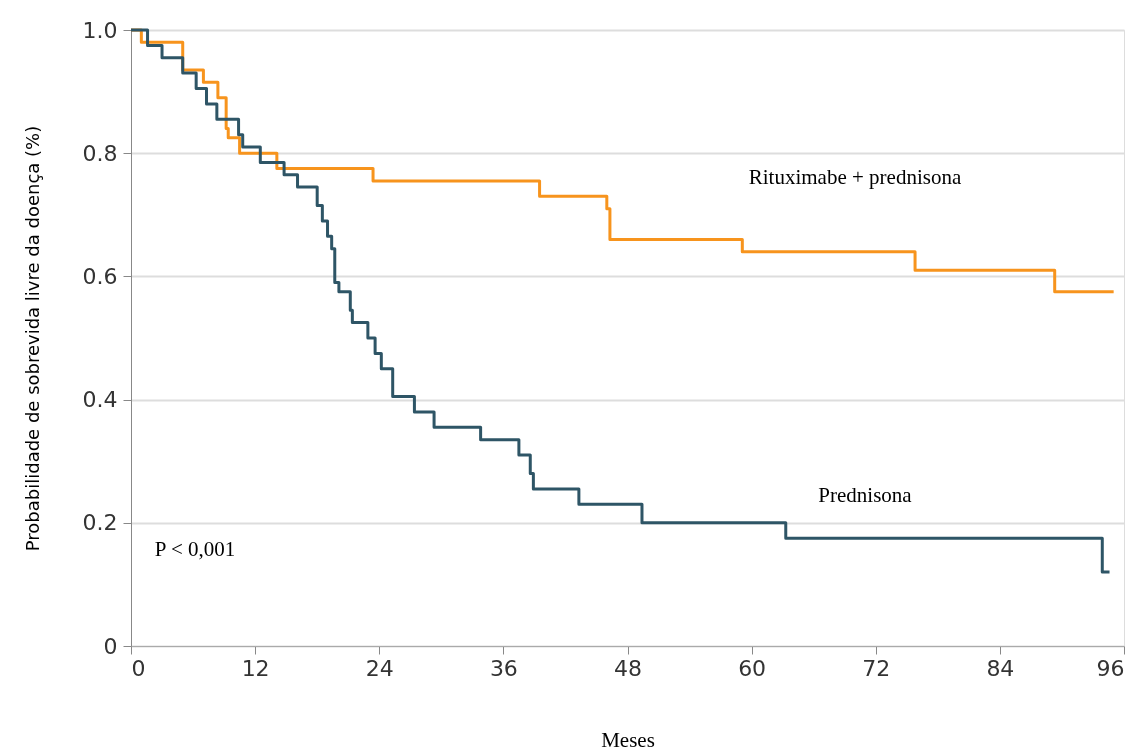 This screenshot has width=1148, height=753. Describe the element at coordinates (1000, 668) in the screenshot. I see `x-tick-label: 84` at that location.